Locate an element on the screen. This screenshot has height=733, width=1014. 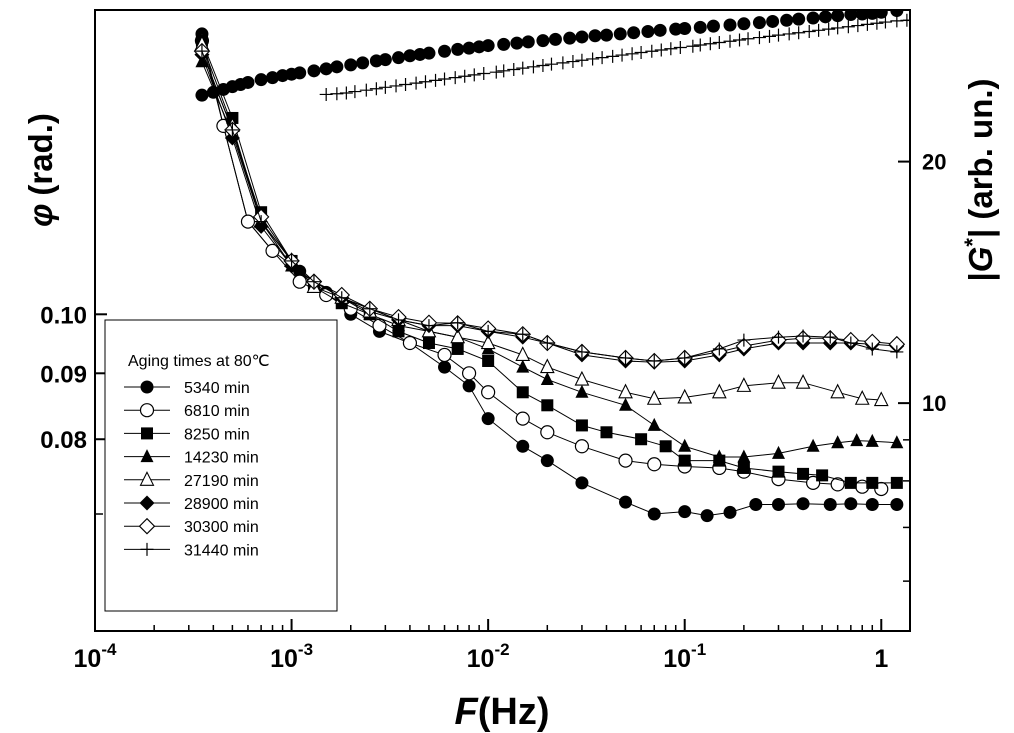
x-axis-title-unit: (Hz) is located at coordinates (514, 712).